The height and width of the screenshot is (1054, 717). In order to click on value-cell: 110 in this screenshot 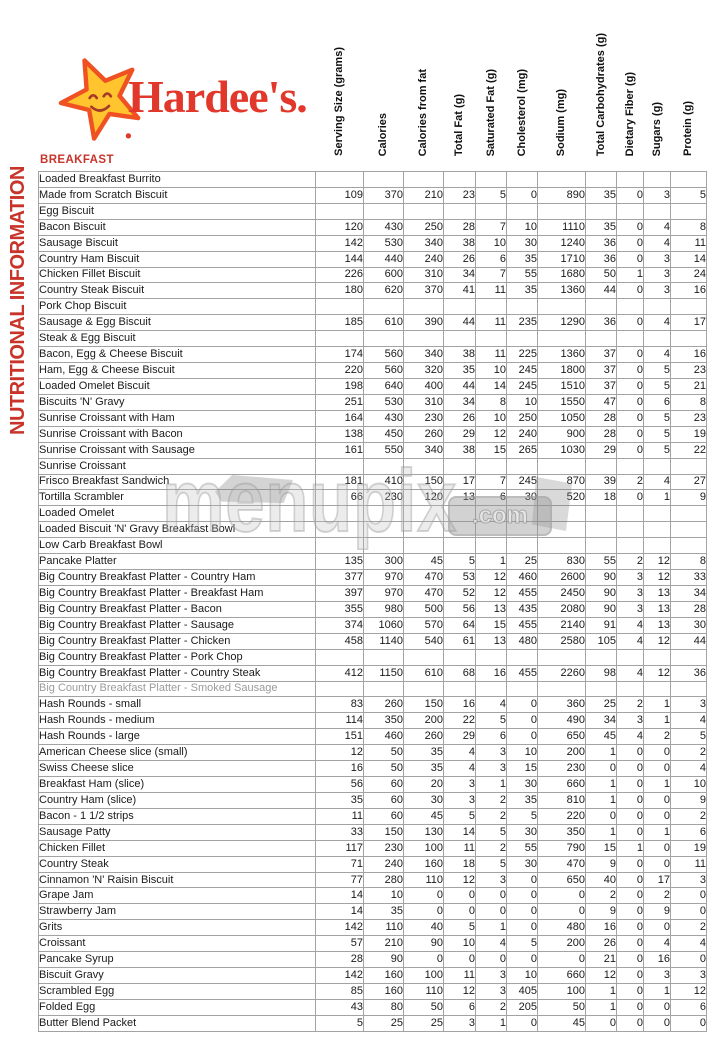, I will do `click(423, 880)`.